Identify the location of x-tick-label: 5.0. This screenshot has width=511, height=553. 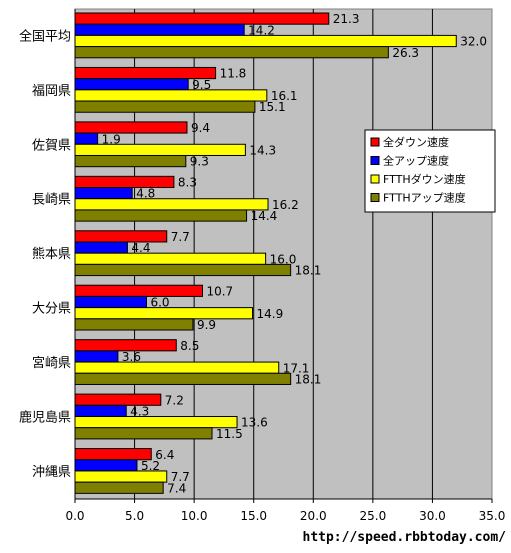
(134, 516).